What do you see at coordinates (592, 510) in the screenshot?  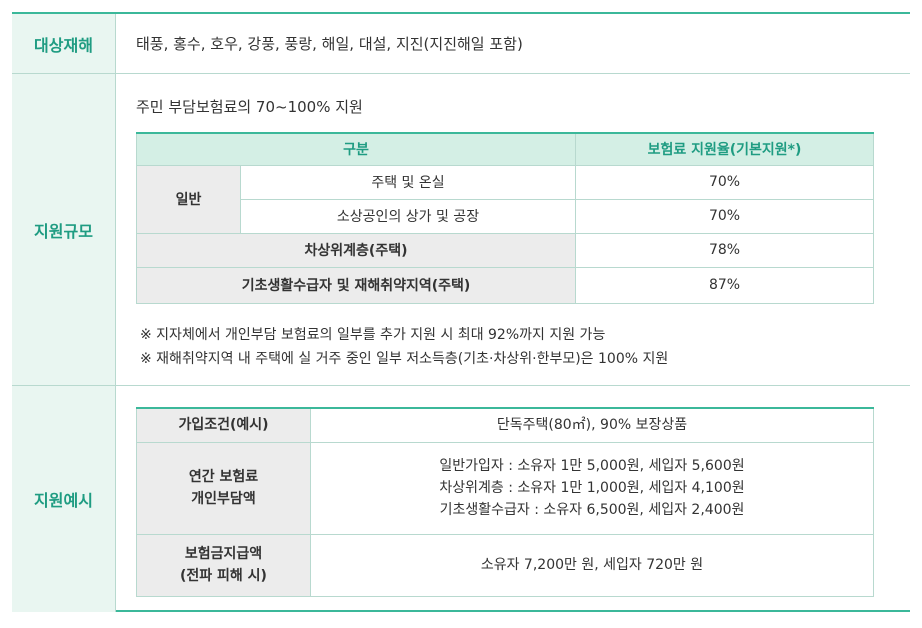 I see `example-value-line: 기초생활수급자 : 소유자 6,500원, 세입자 2,400원` at bounding box center [592, 510].